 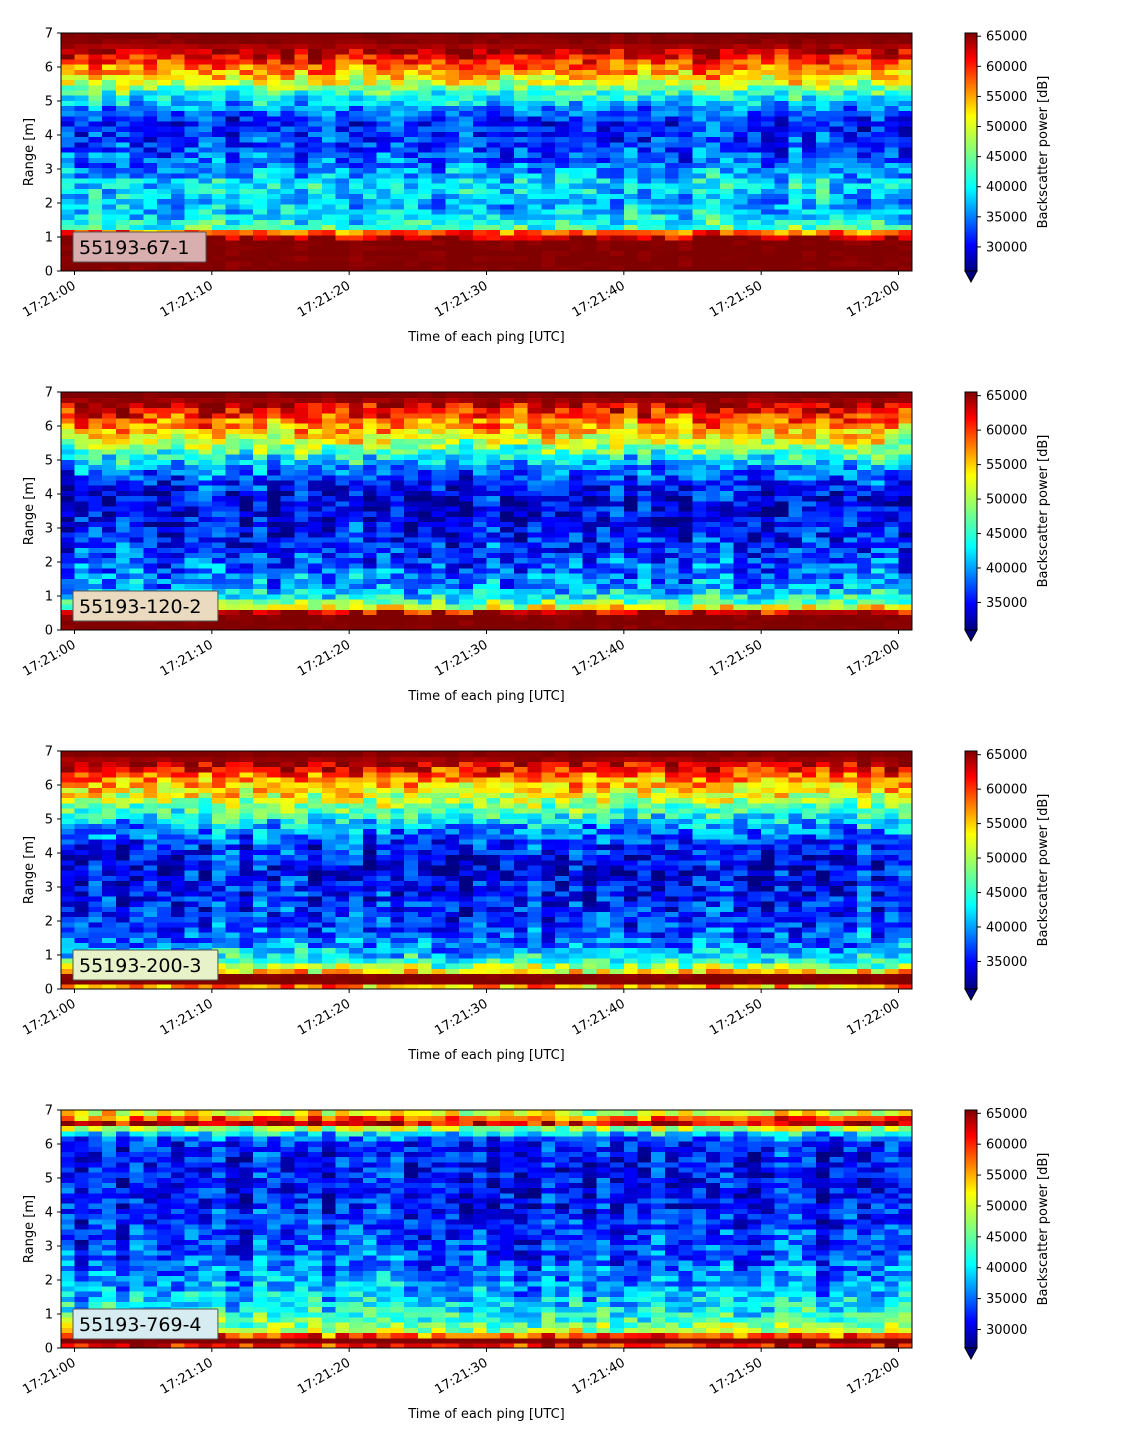 What do you see at coordinates (736, 299) in the screenshot?
I see `x-tick-label: 17:21:50` at bounding box center [736, 299].